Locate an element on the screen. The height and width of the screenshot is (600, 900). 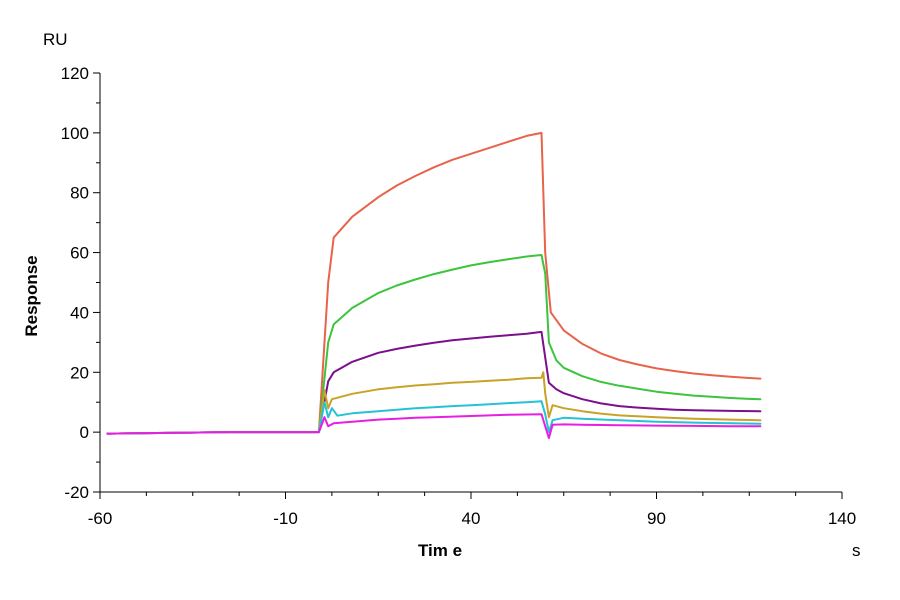
y-tick-label: 80 is located at coordinates (79, 193).